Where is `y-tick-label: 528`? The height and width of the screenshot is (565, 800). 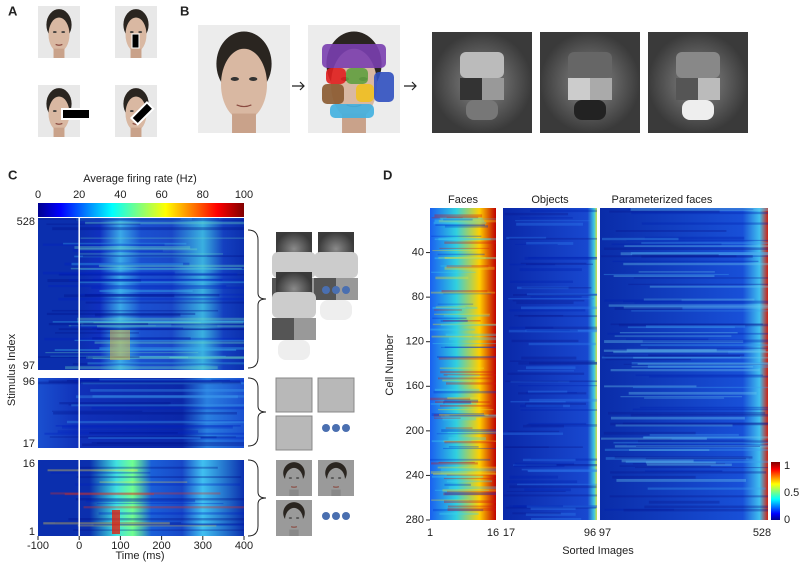
y-tick-label: 528 is located at coordinates (26, 222).